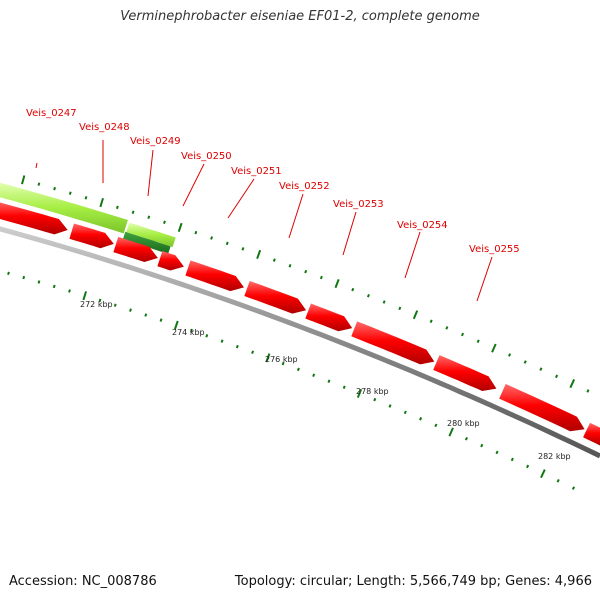 This screenshot has width=600, height=600. Describe the element at coordinates (372, 391) in the screenshot. I see `scale-label: 278 kbp` at that location.